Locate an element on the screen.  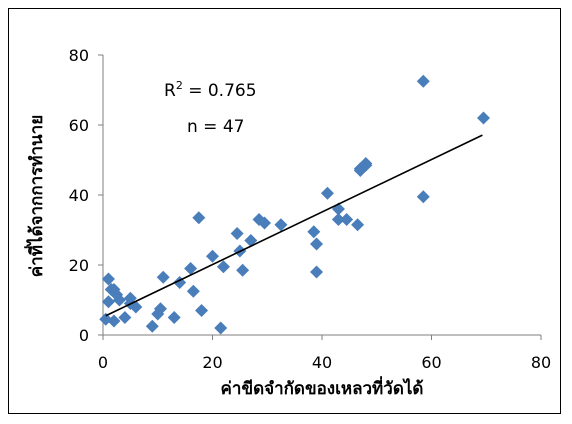
y-axis-title: ค่าที่ได้จากการทำนาย is located at coordinates (35, 196).